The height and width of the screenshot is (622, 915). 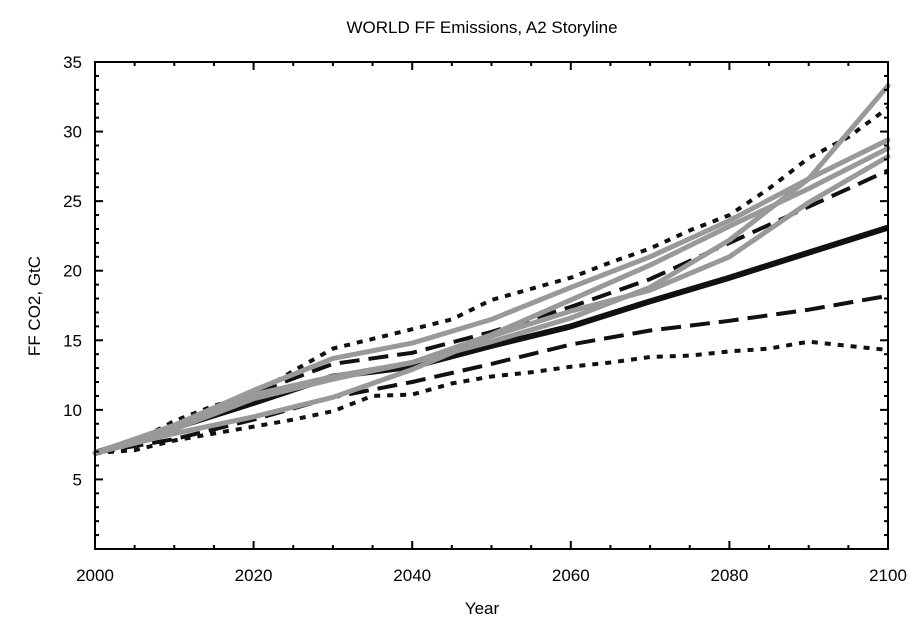 I want to click on x-tick-label: 2020, so click(x=254, y=575).